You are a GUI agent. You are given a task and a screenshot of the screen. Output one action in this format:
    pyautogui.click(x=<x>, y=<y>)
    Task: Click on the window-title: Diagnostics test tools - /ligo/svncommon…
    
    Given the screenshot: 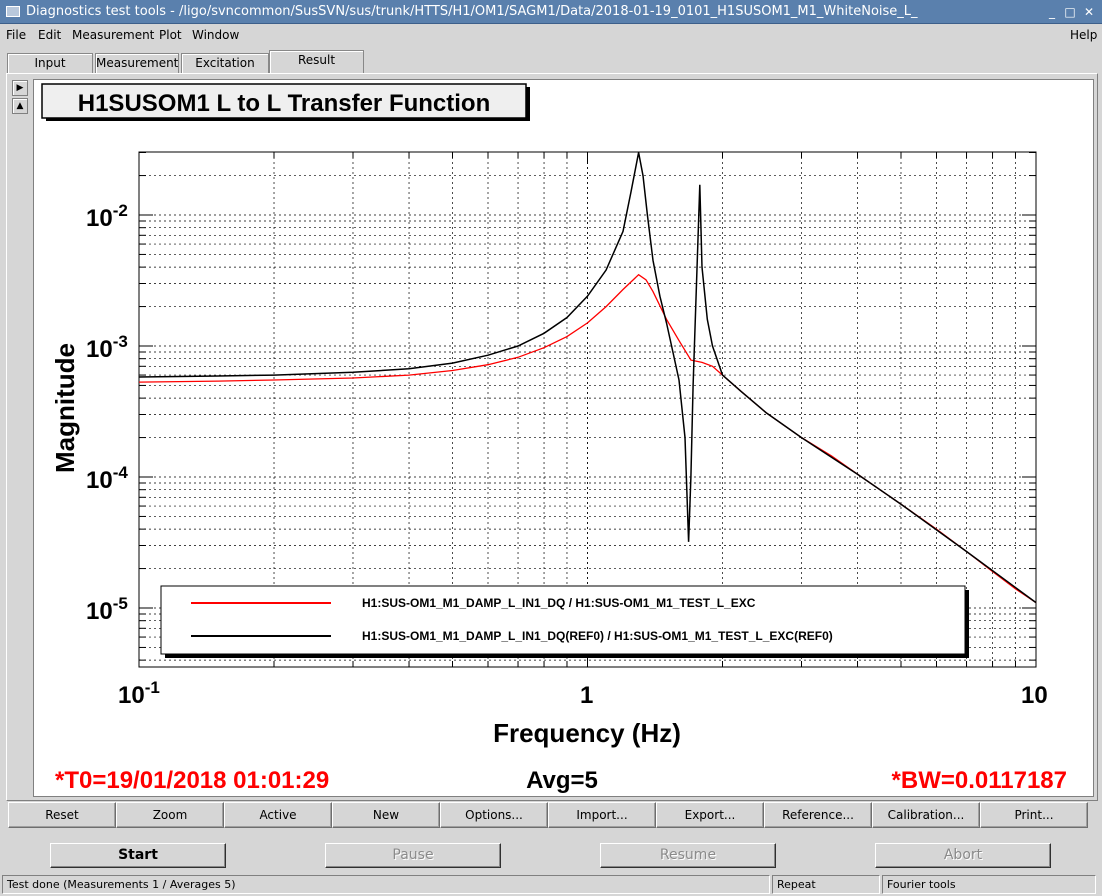 What is the action you would take?
    pyautogui.click(x=472, y=11)
    